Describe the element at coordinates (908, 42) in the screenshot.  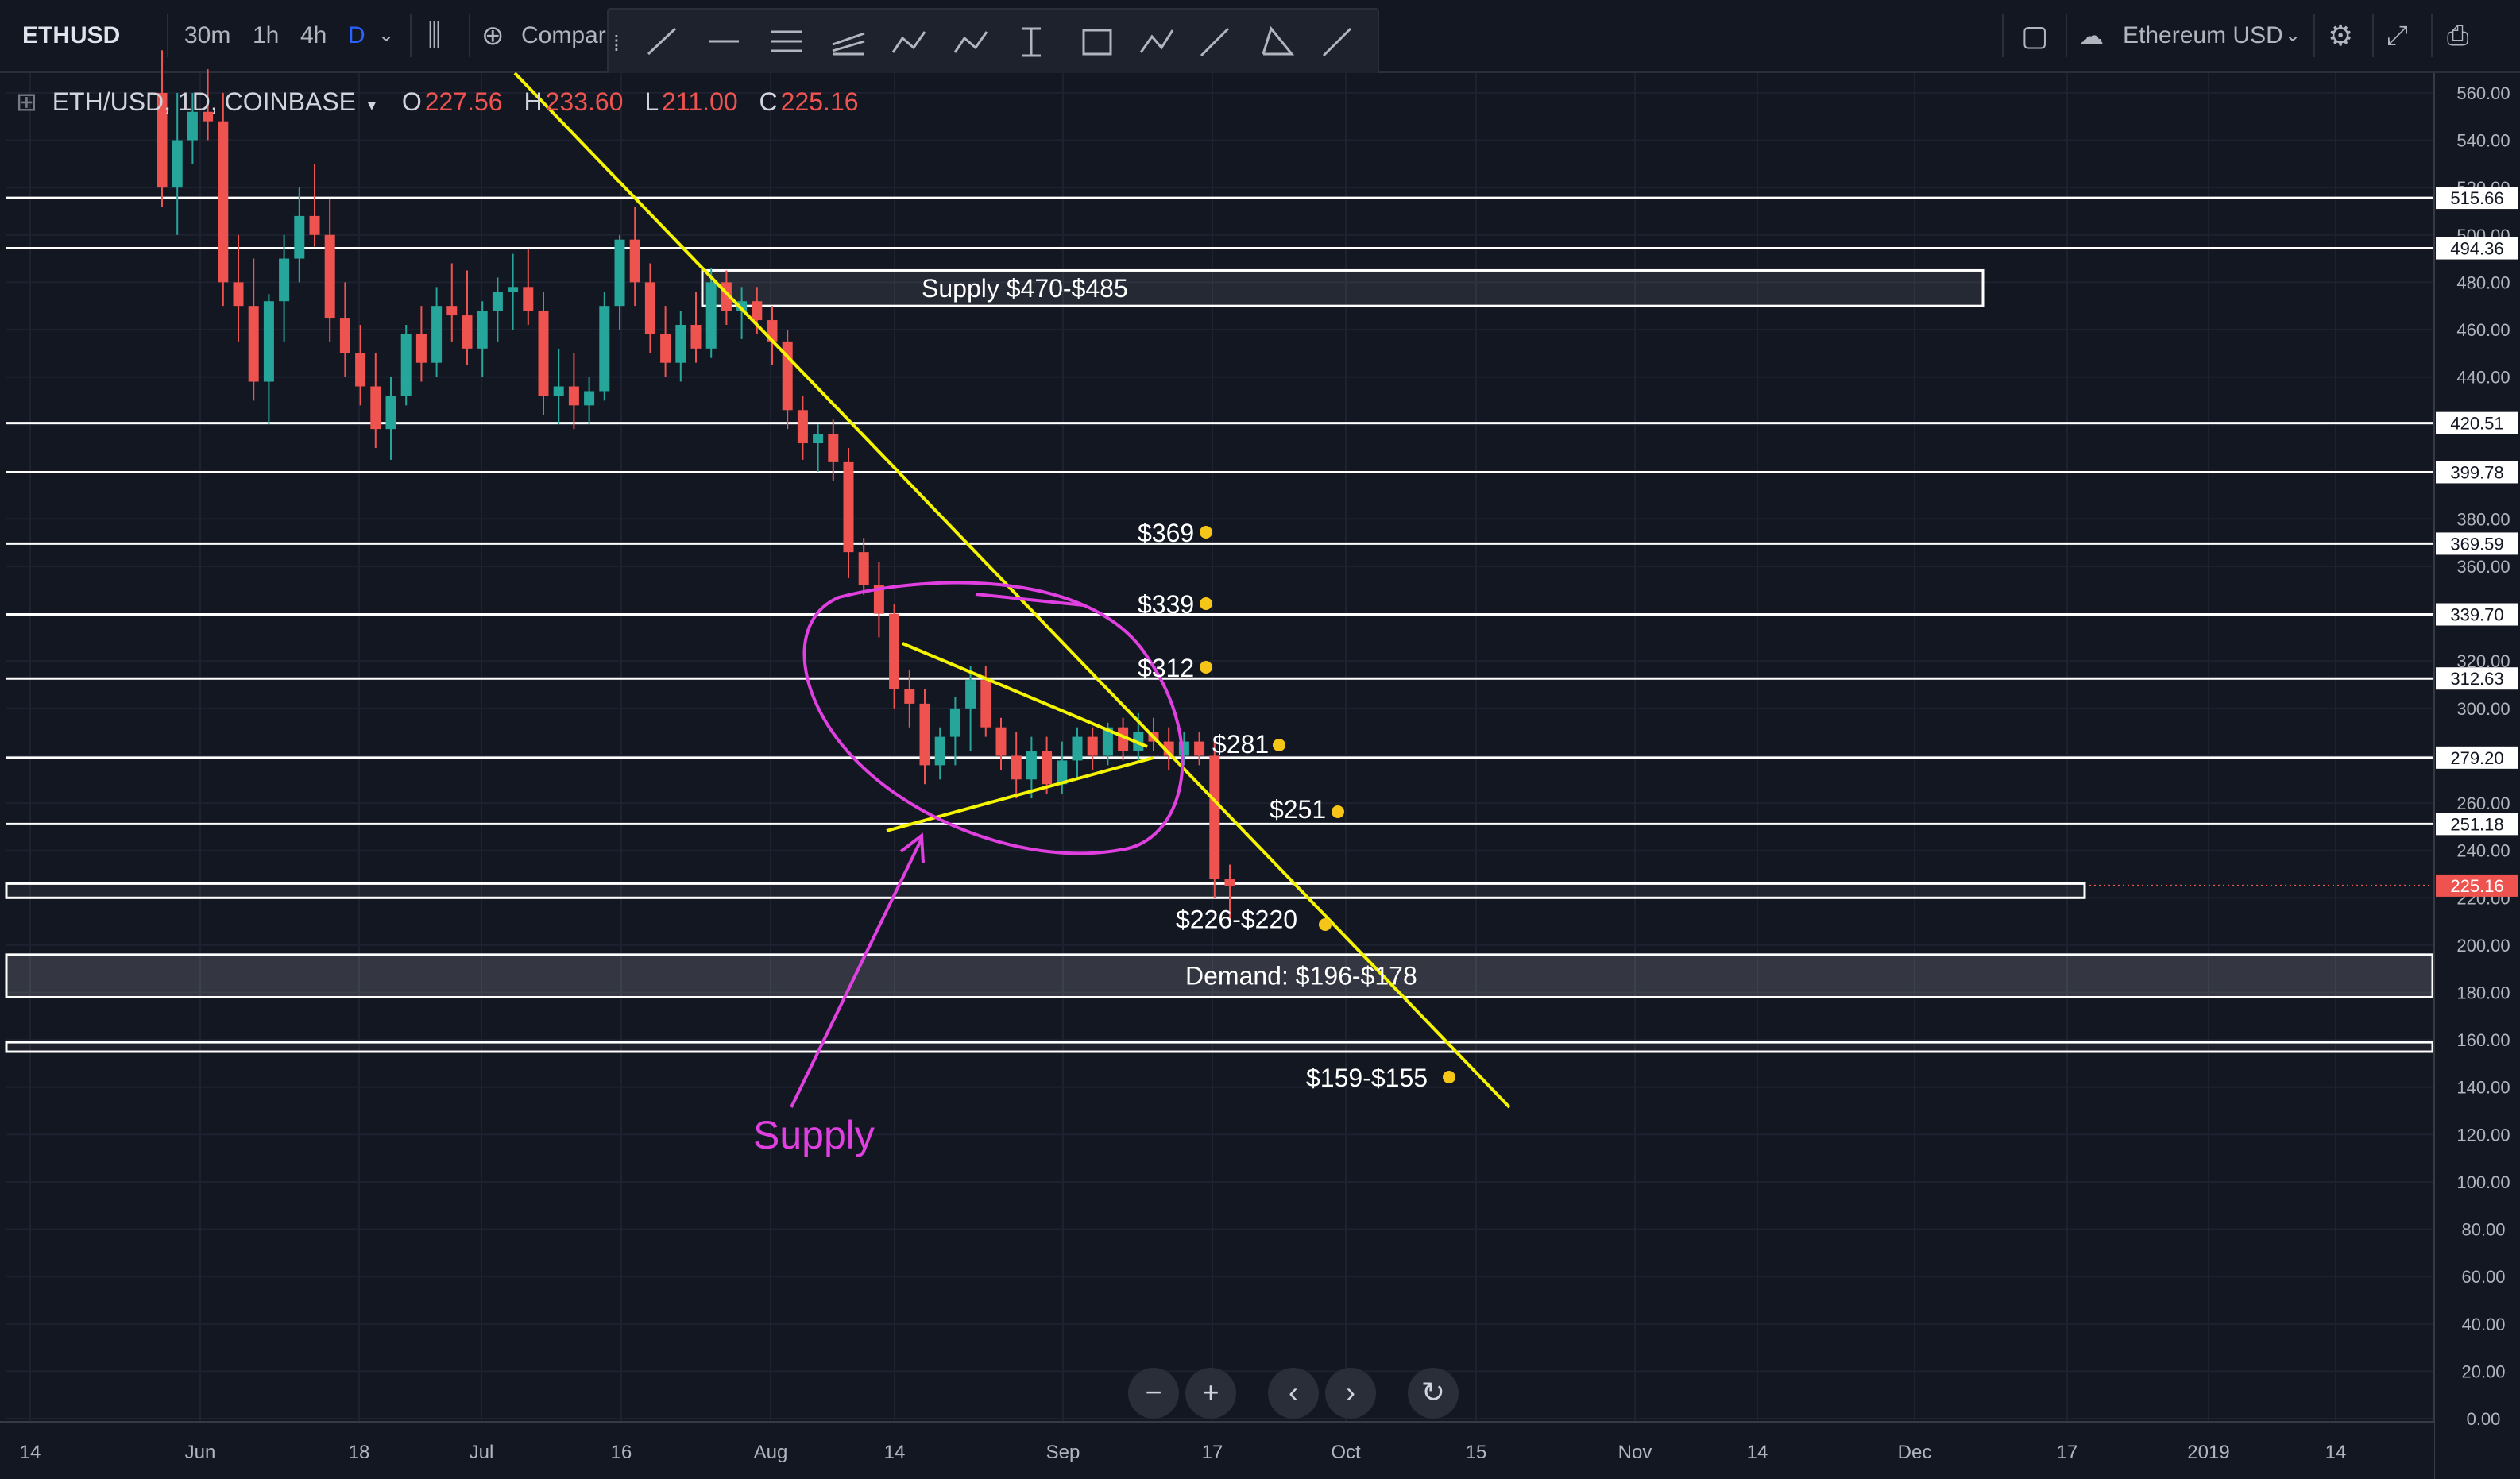
I see `pattern-tool-icon` at that location.